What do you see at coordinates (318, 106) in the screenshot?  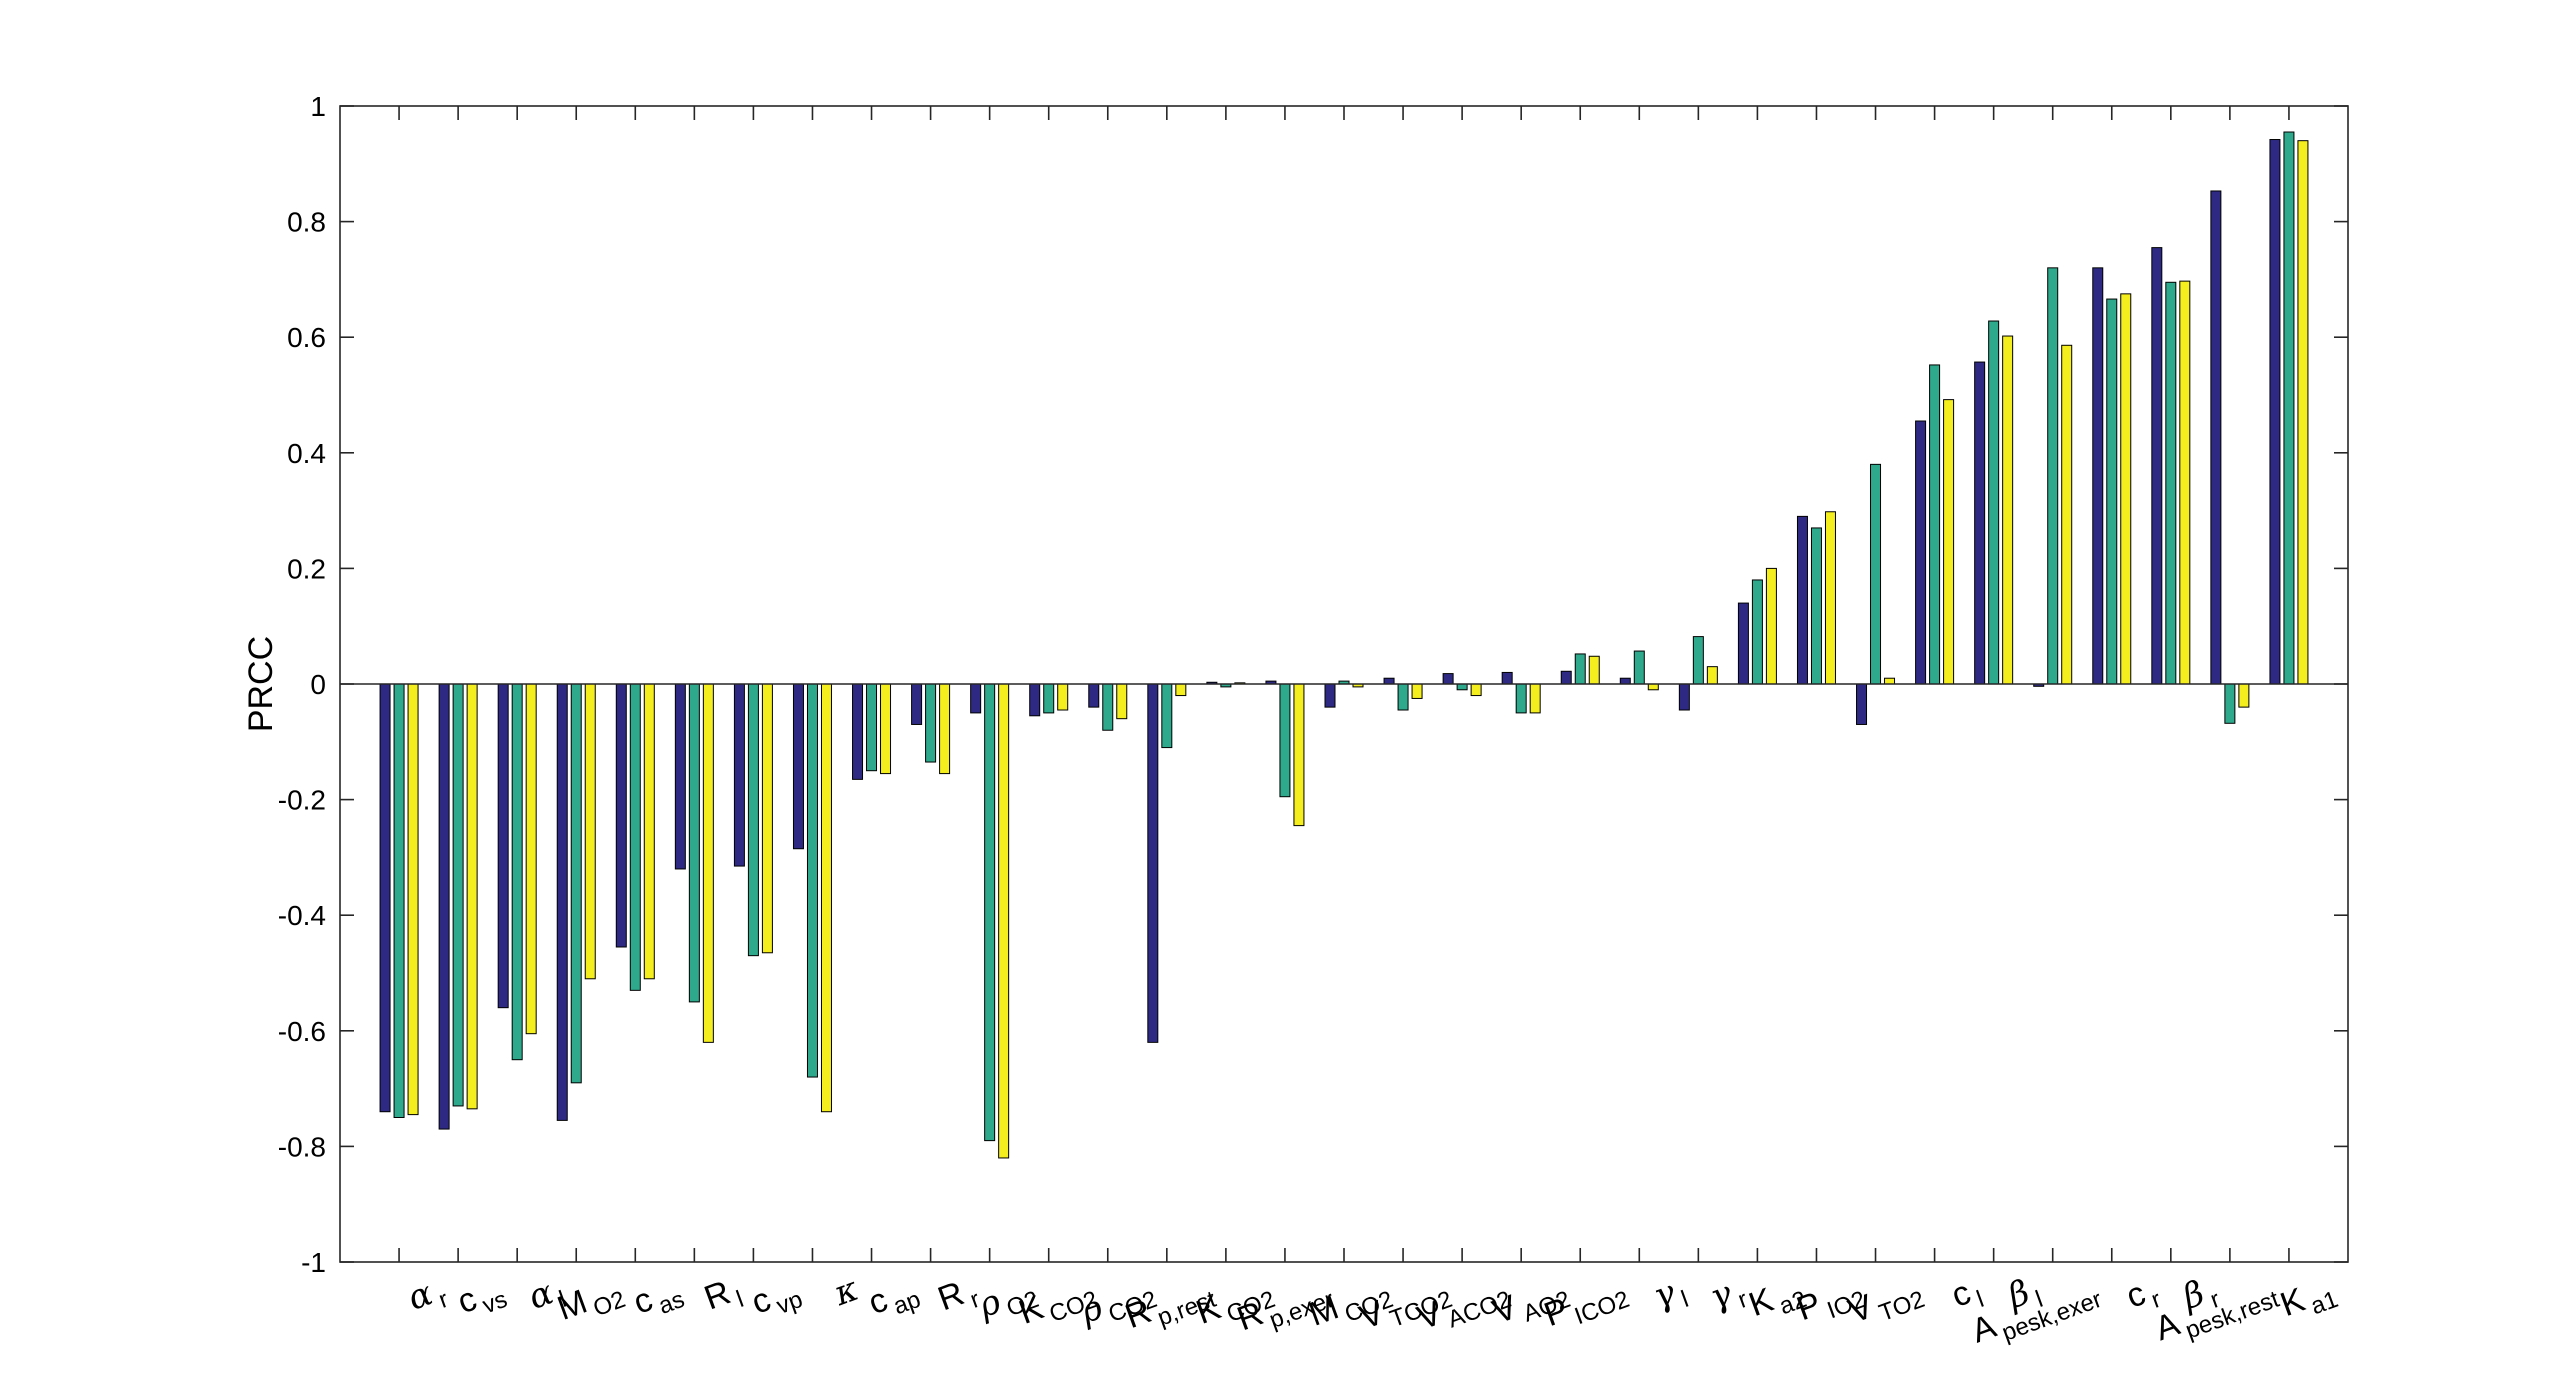 I see `y-tick-label: 1` at bounding box center [318, 106].